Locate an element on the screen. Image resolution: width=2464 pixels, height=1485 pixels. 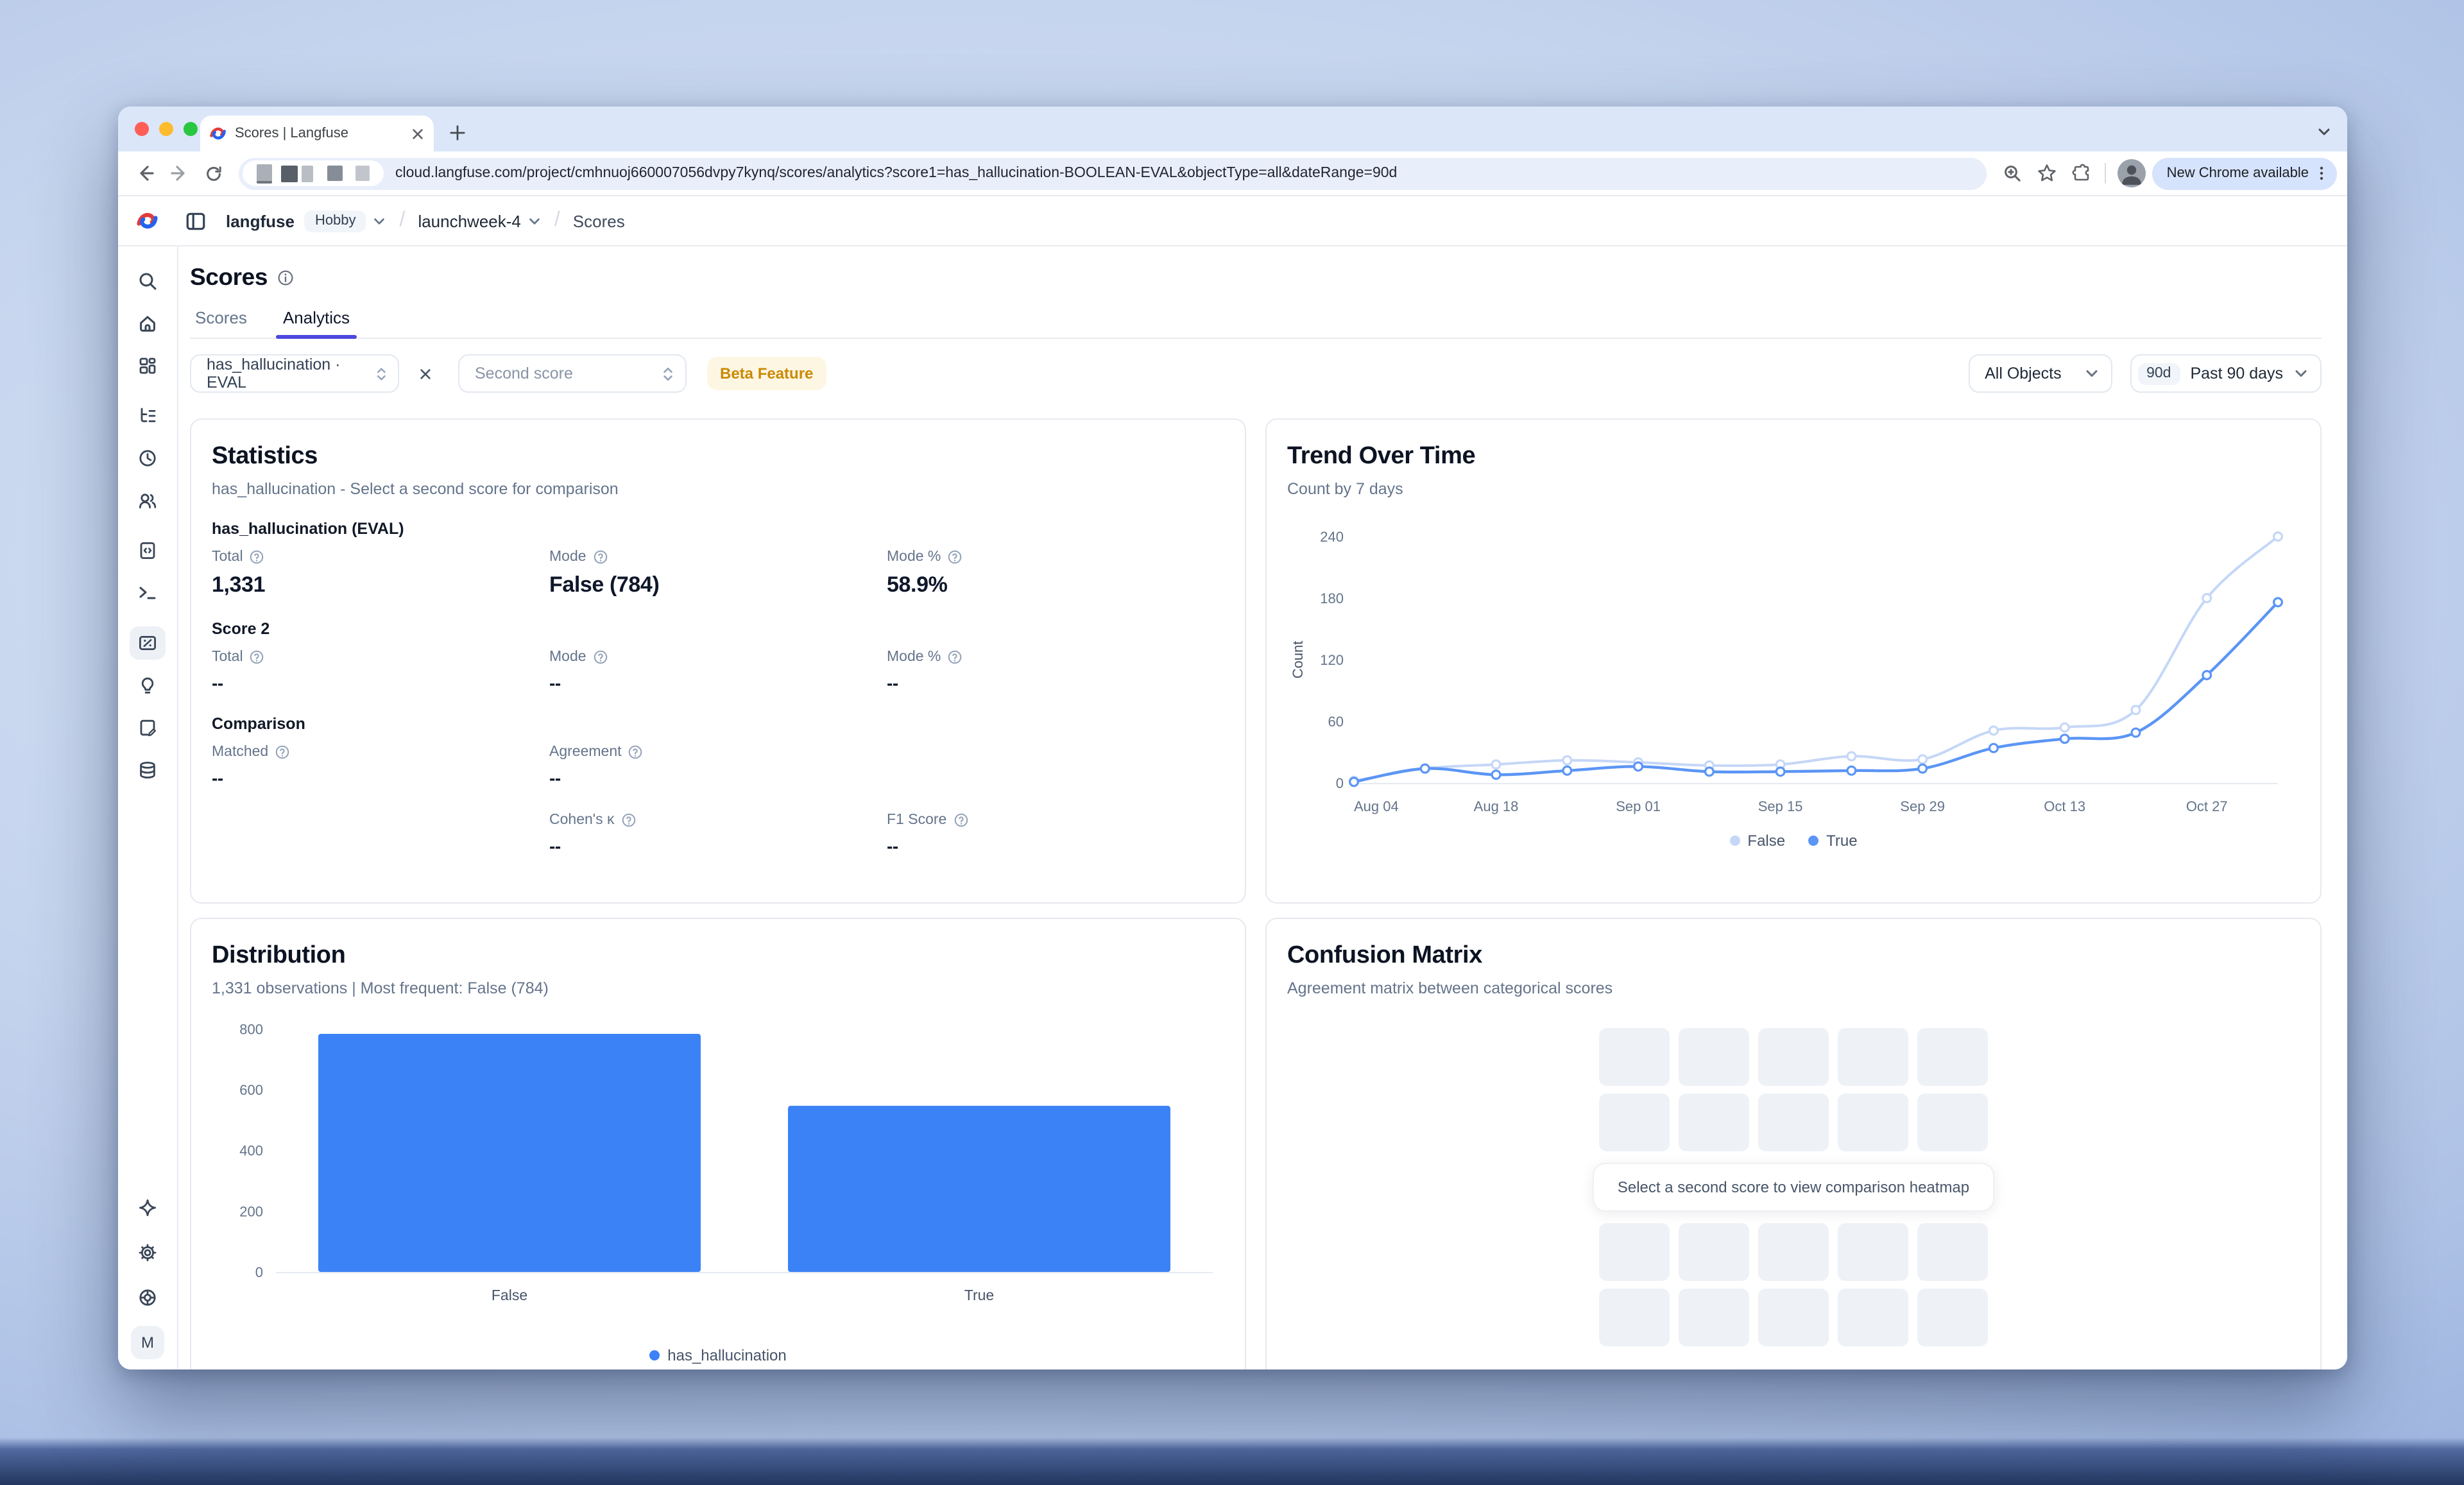
sidebar-item-datasets is located at coordinates (148, 727).